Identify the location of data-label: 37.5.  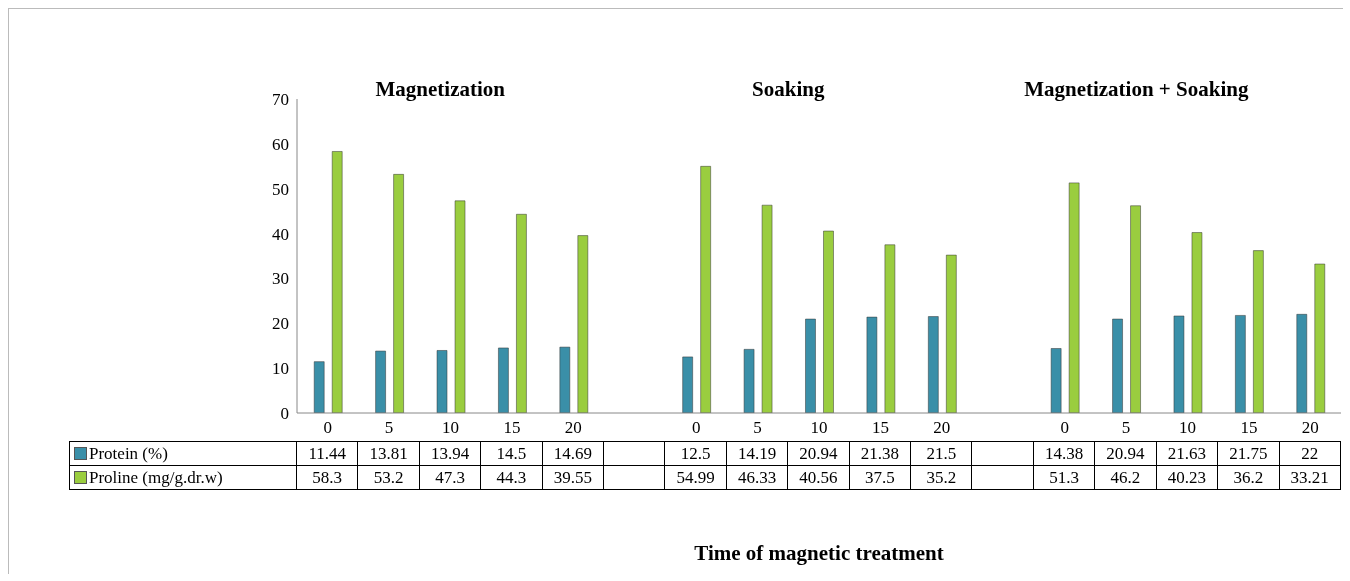
(880, 477).